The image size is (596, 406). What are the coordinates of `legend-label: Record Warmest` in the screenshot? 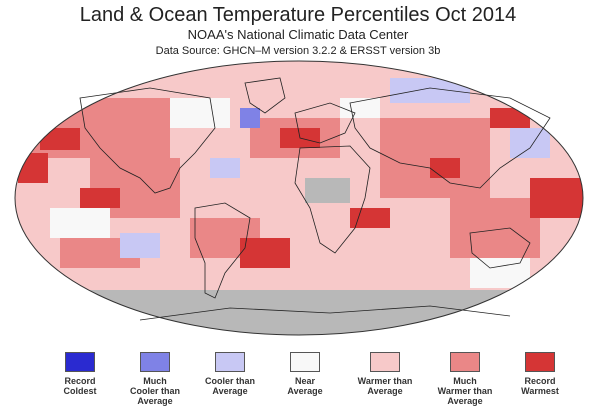 It's located at (540, 386).